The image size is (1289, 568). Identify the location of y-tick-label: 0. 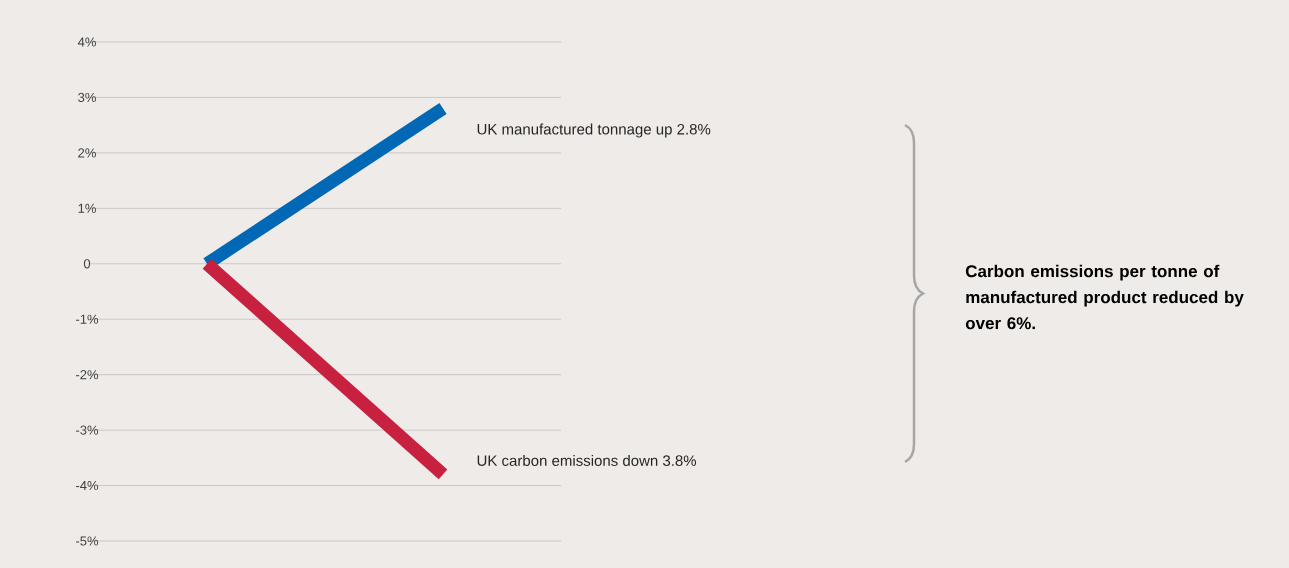
(87, 264).